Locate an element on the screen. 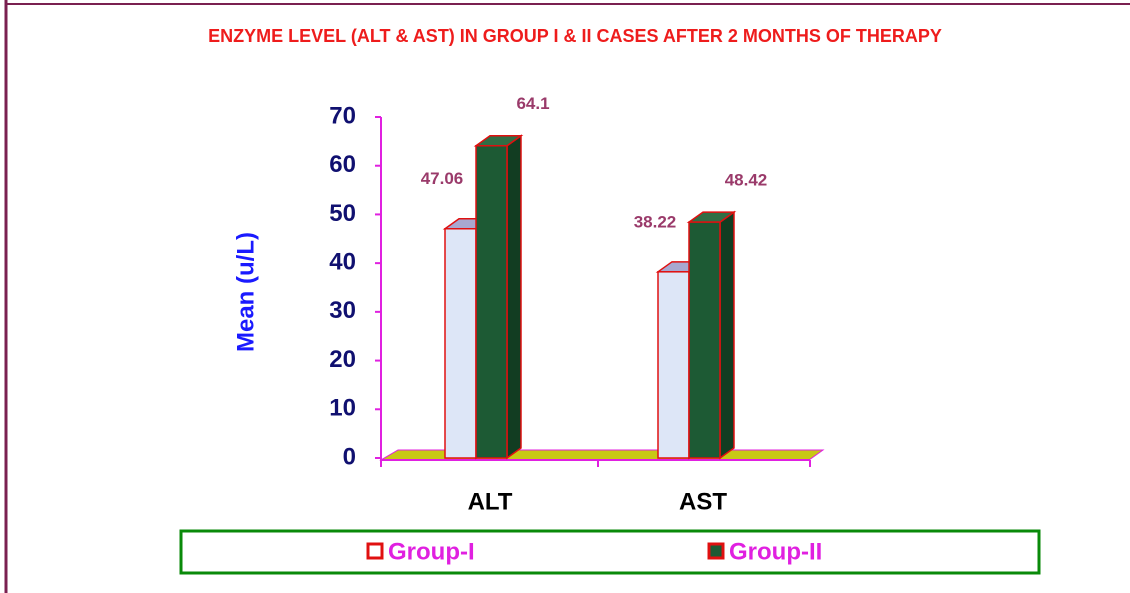  y-tick-label: 0 is located at coordinates (349, 456).